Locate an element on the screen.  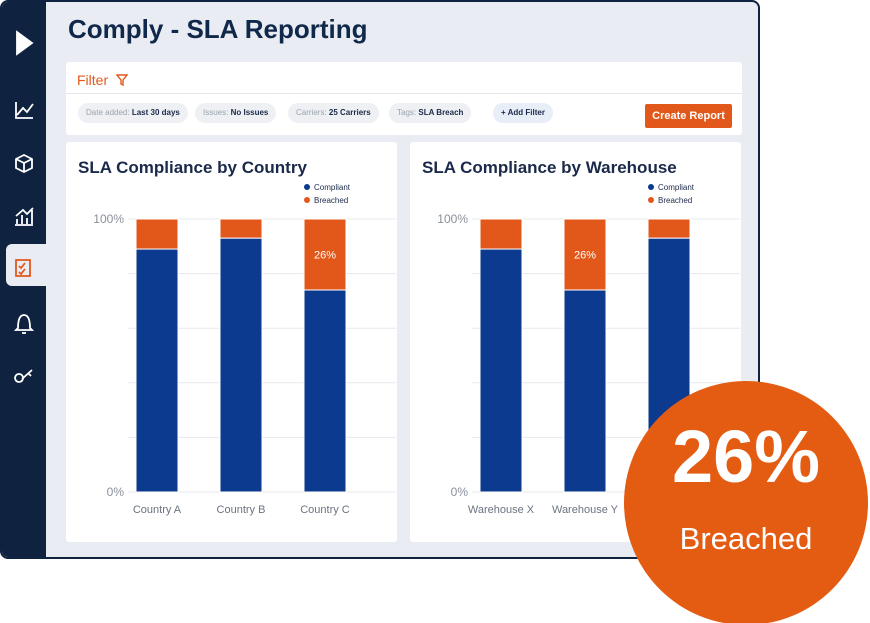
x-tick-label: Country B is located at coordinates (241, 510).